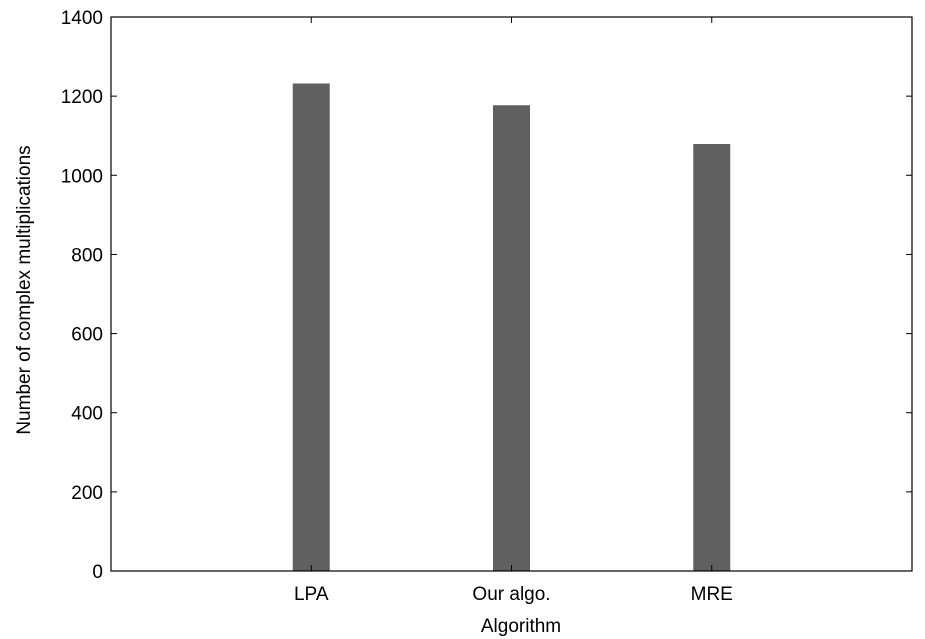  What do you see at coordinates (511, 594) in the screenshot?
I see `x-tick-label: Our algo.` at bounding box center [511, 594].